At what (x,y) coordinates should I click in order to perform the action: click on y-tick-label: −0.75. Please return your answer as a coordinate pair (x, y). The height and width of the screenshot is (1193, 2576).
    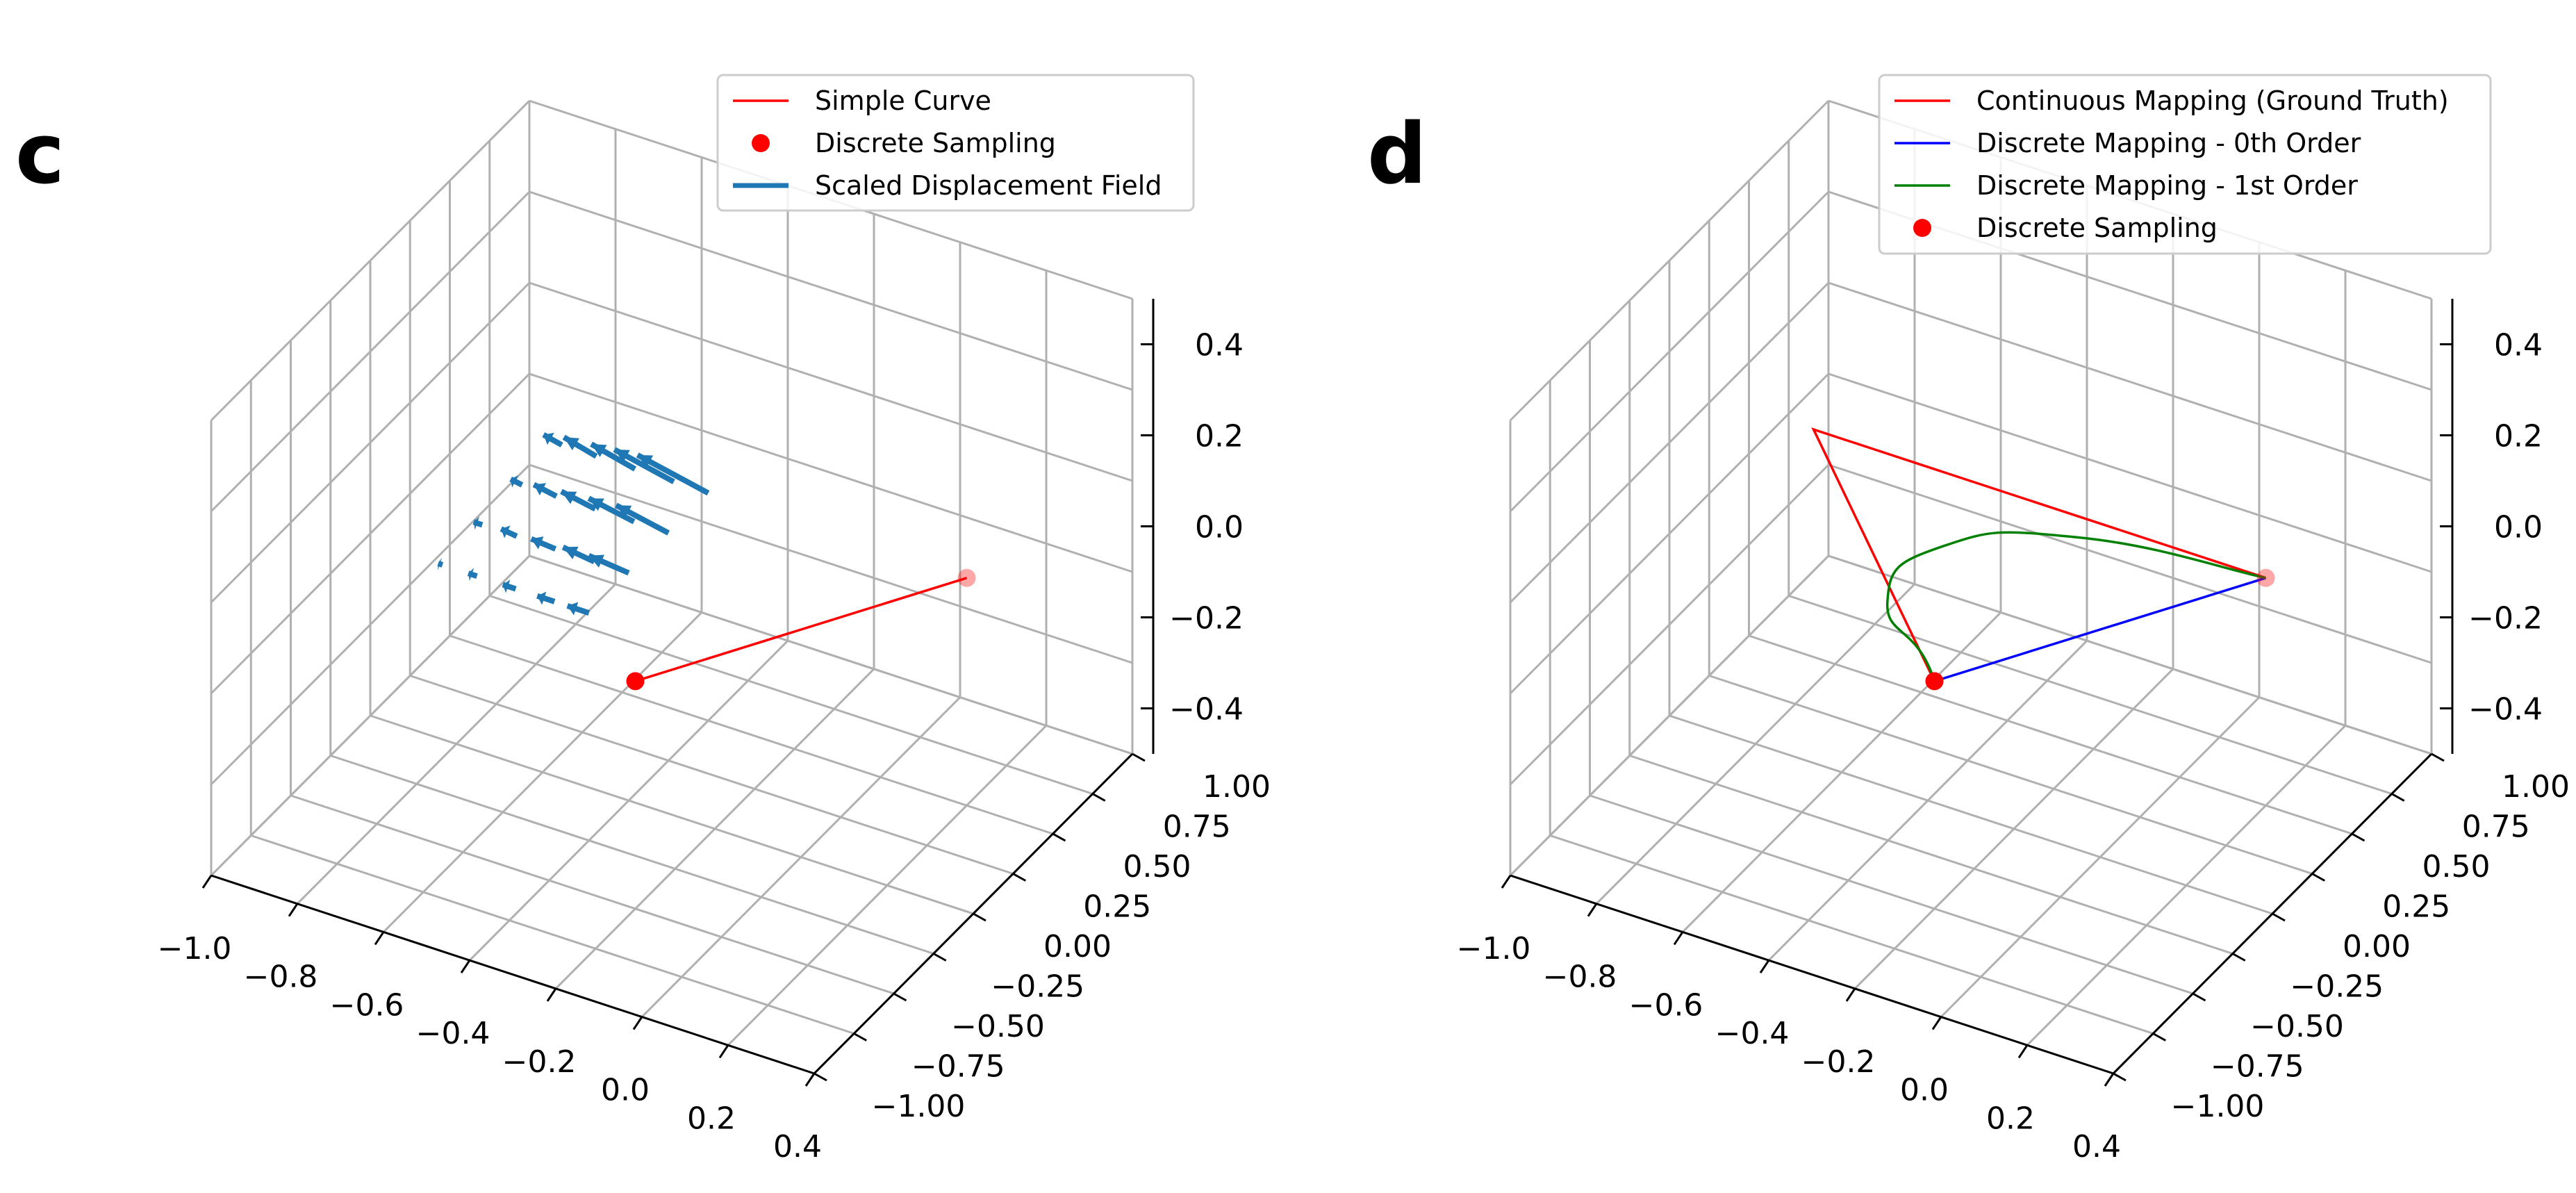
    Looking at the image, I should click on (2257, 1067).